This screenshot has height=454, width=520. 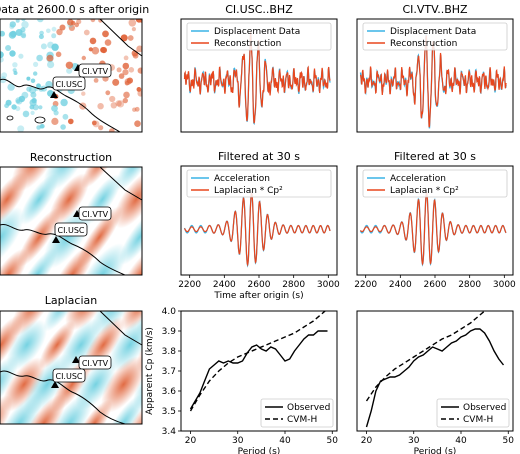 I want to click on y-axis-label: Apparent Cp (km/s), so click(x=150, y=371).